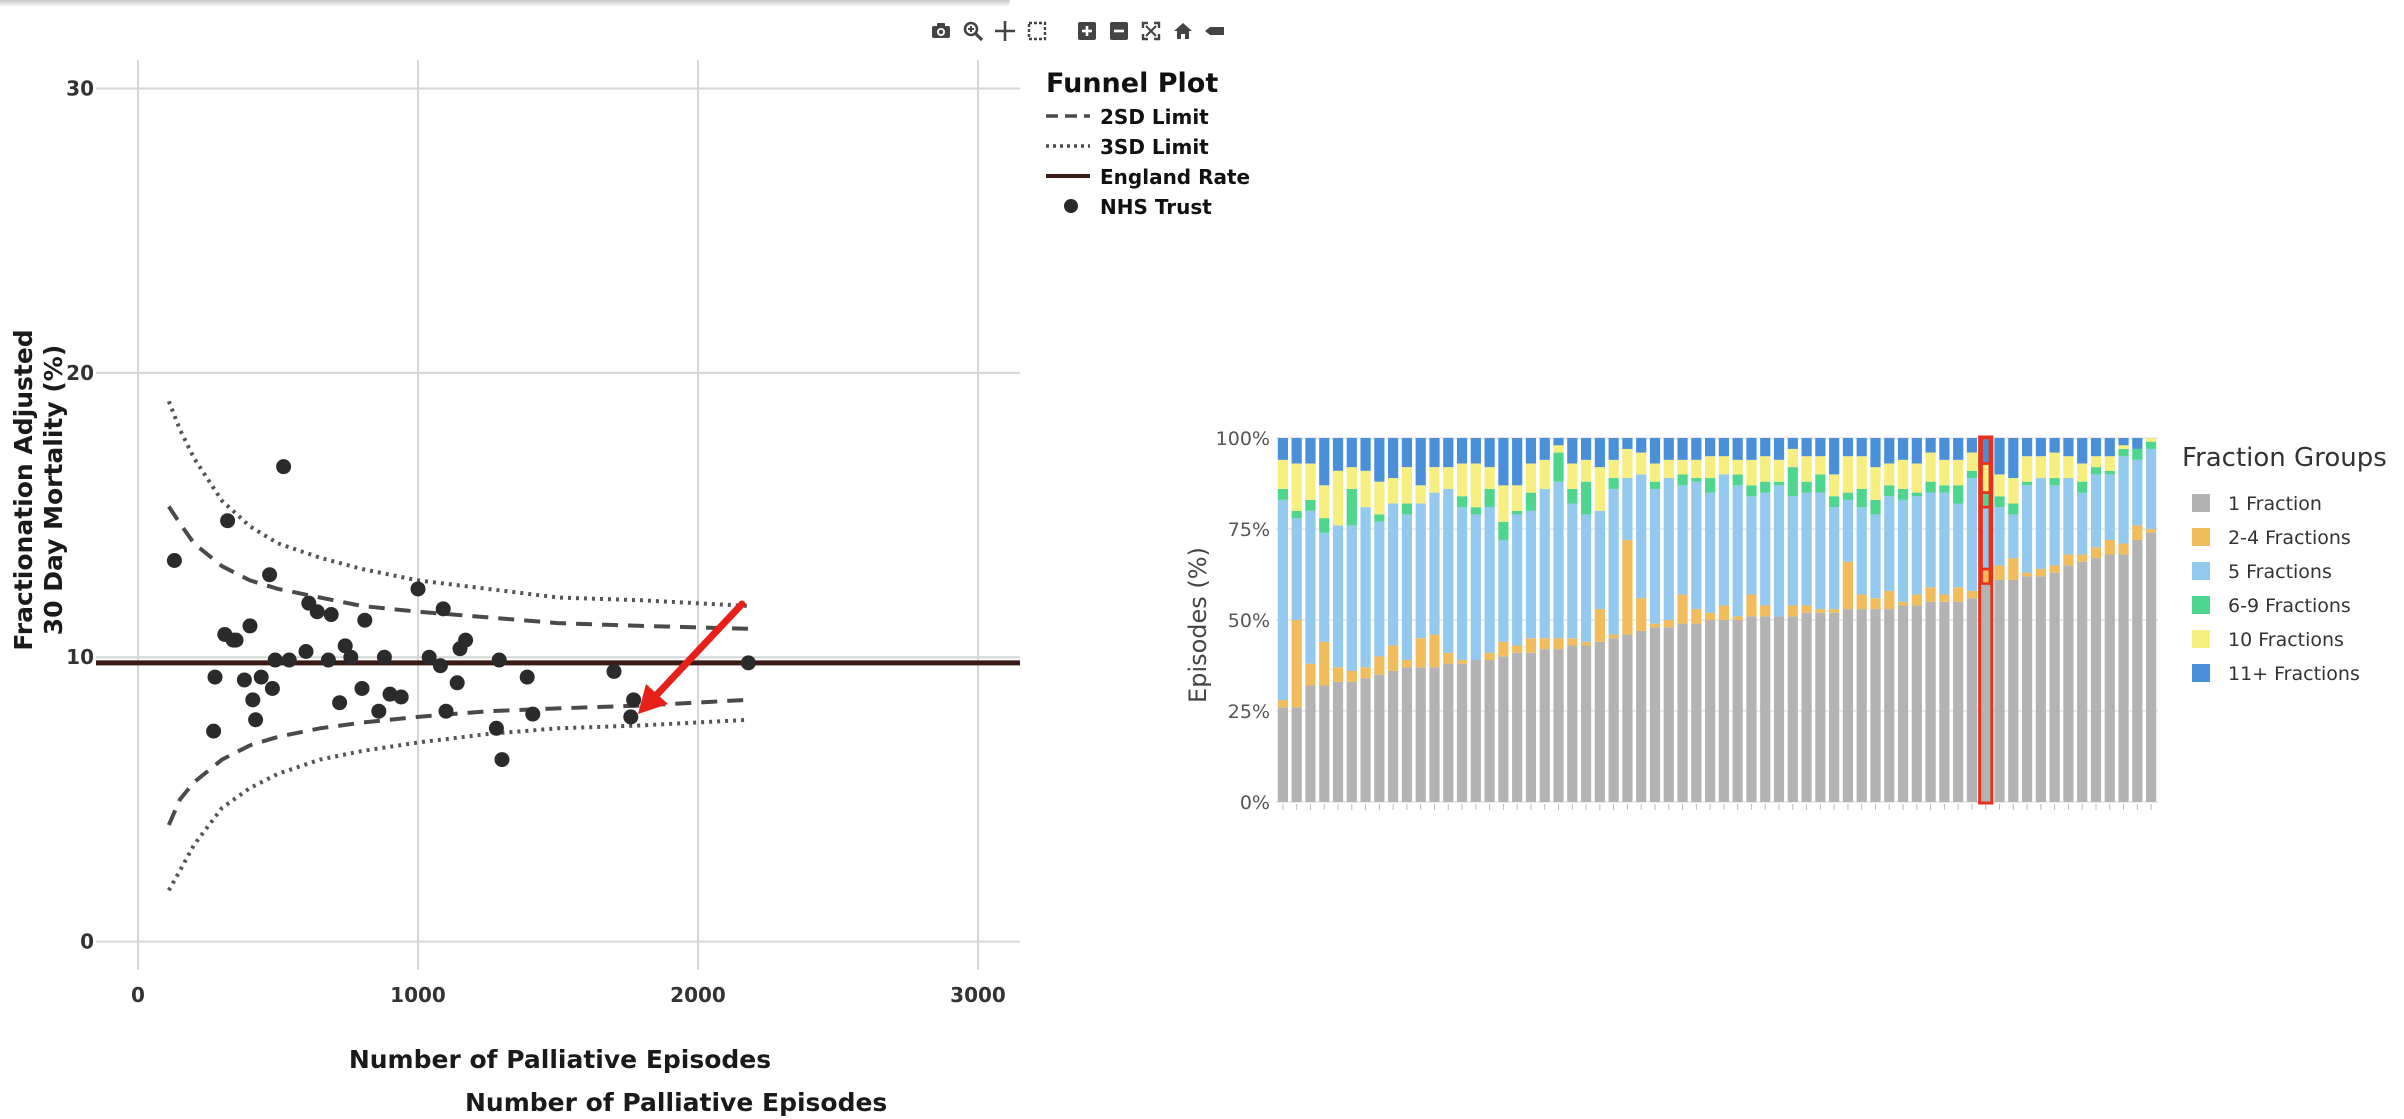  What do you see at coordinates (1183, 31) in the screenshot?
I see `reset-axes-icon` at bounding box center [1183, 31].